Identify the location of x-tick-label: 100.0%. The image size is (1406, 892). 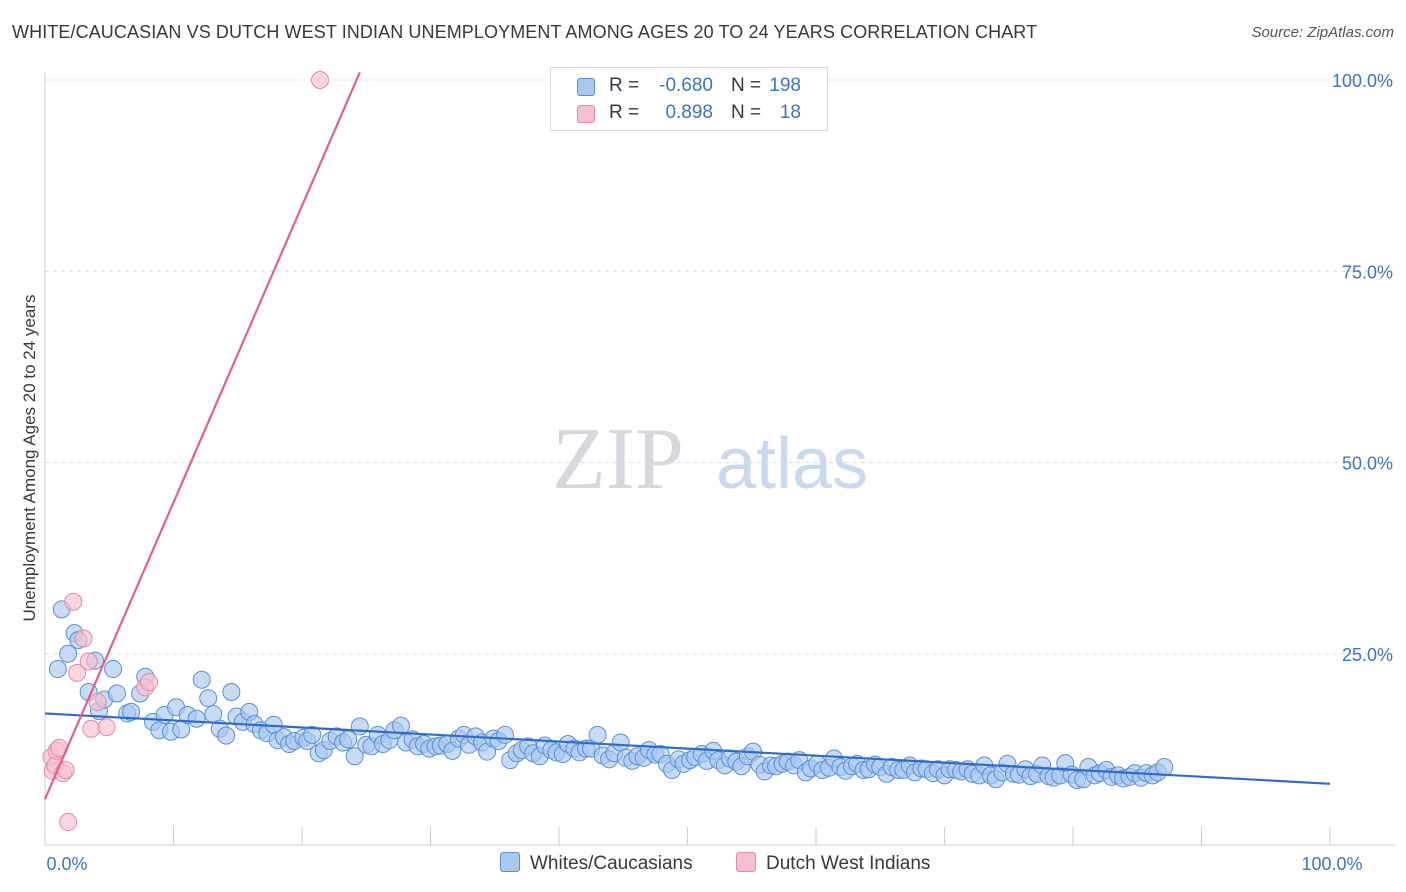
(1331, 864).